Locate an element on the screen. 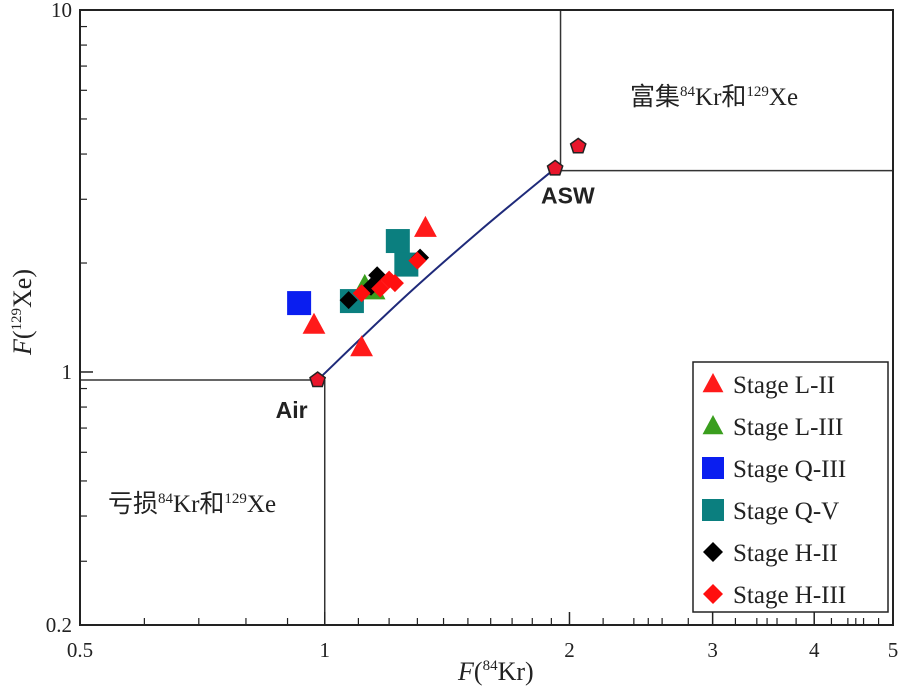 This screenshot has height=691, width=900. depleted-label-text-b: Kr和 is located at coordinates (198, 504).